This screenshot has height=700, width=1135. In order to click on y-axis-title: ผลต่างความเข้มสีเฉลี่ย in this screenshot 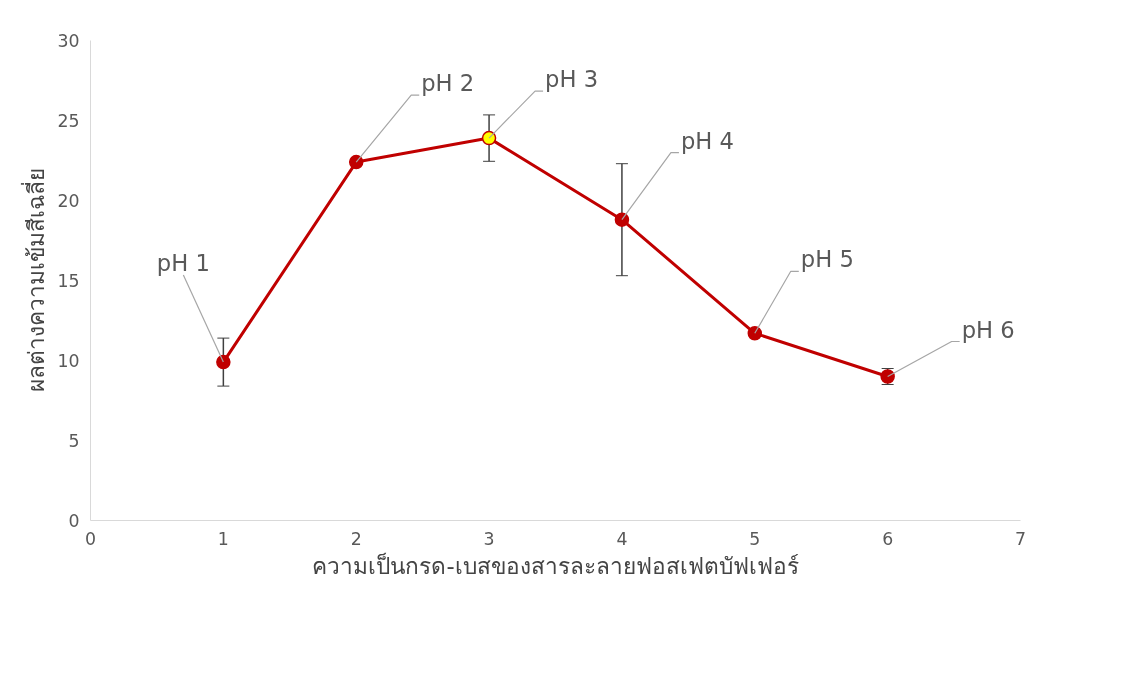, I will do `click(35, 280)`.